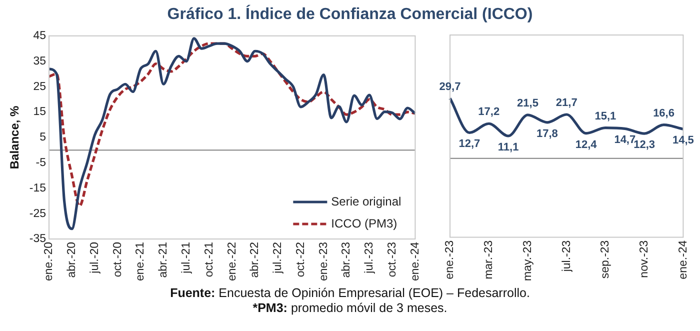 Image resolution: width=700 pixels, height=331 pixels. Describe the element at coordinates (209, 260) in the screenshot. I see `x-tick-label: oct.-21` at that location.